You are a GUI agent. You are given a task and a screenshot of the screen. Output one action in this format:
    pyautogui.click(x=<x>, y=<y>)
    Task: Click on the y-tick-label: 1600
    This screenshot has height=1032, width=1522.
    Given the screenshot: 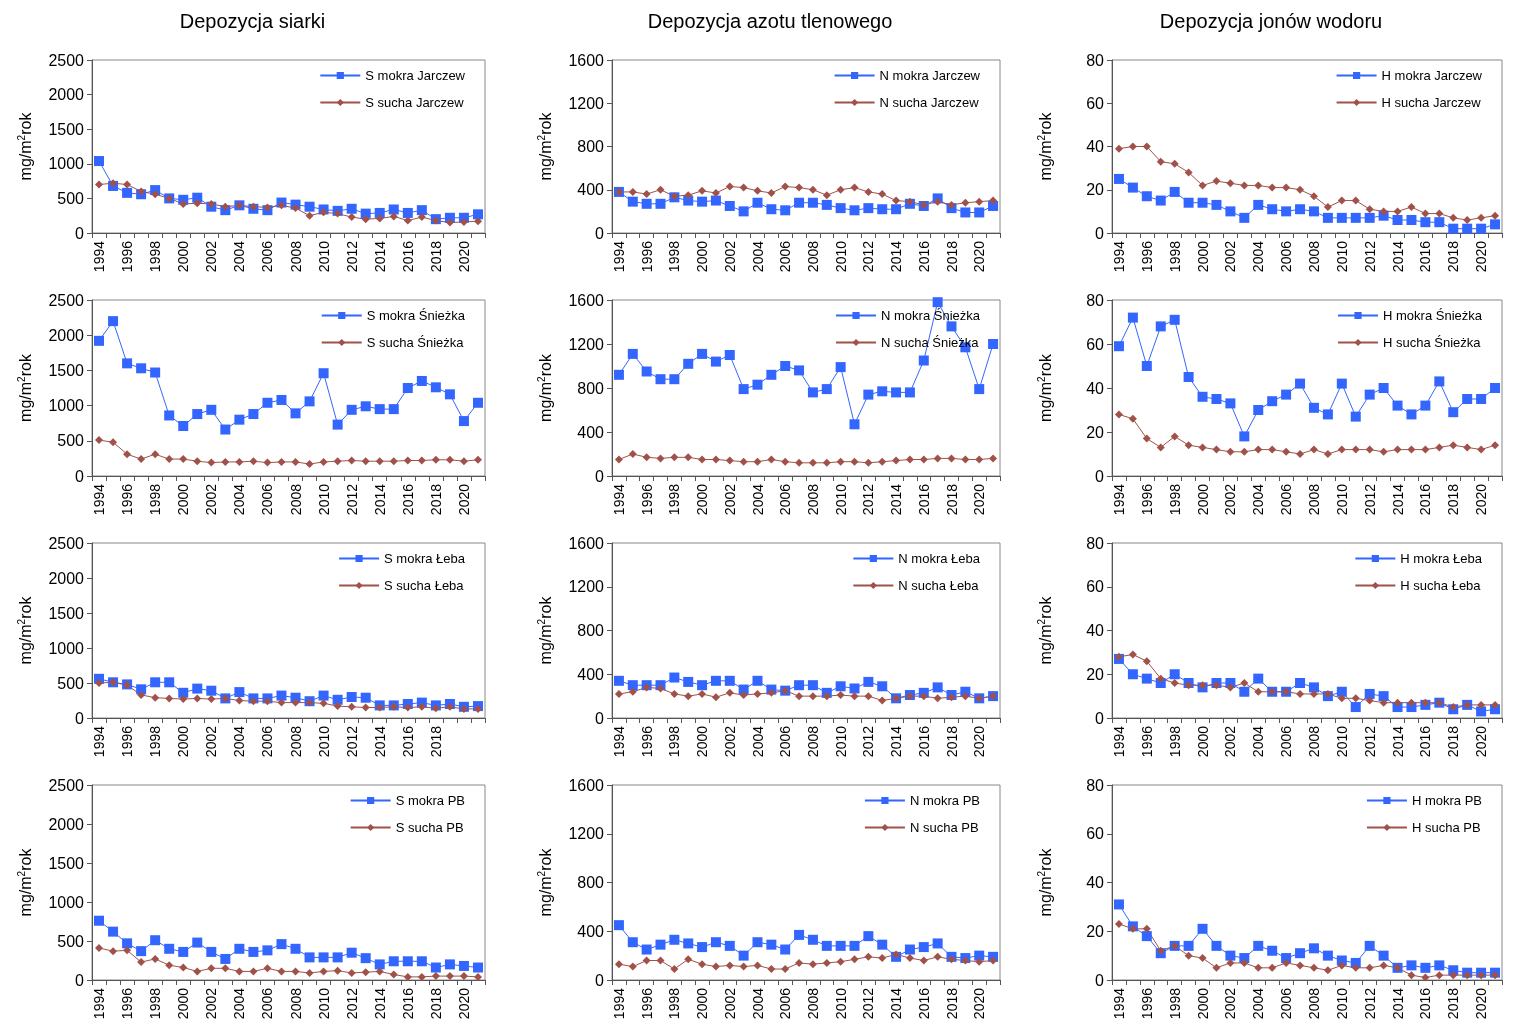 What is the action you would take?
    pyautogui.click(x=586, y=543)
    